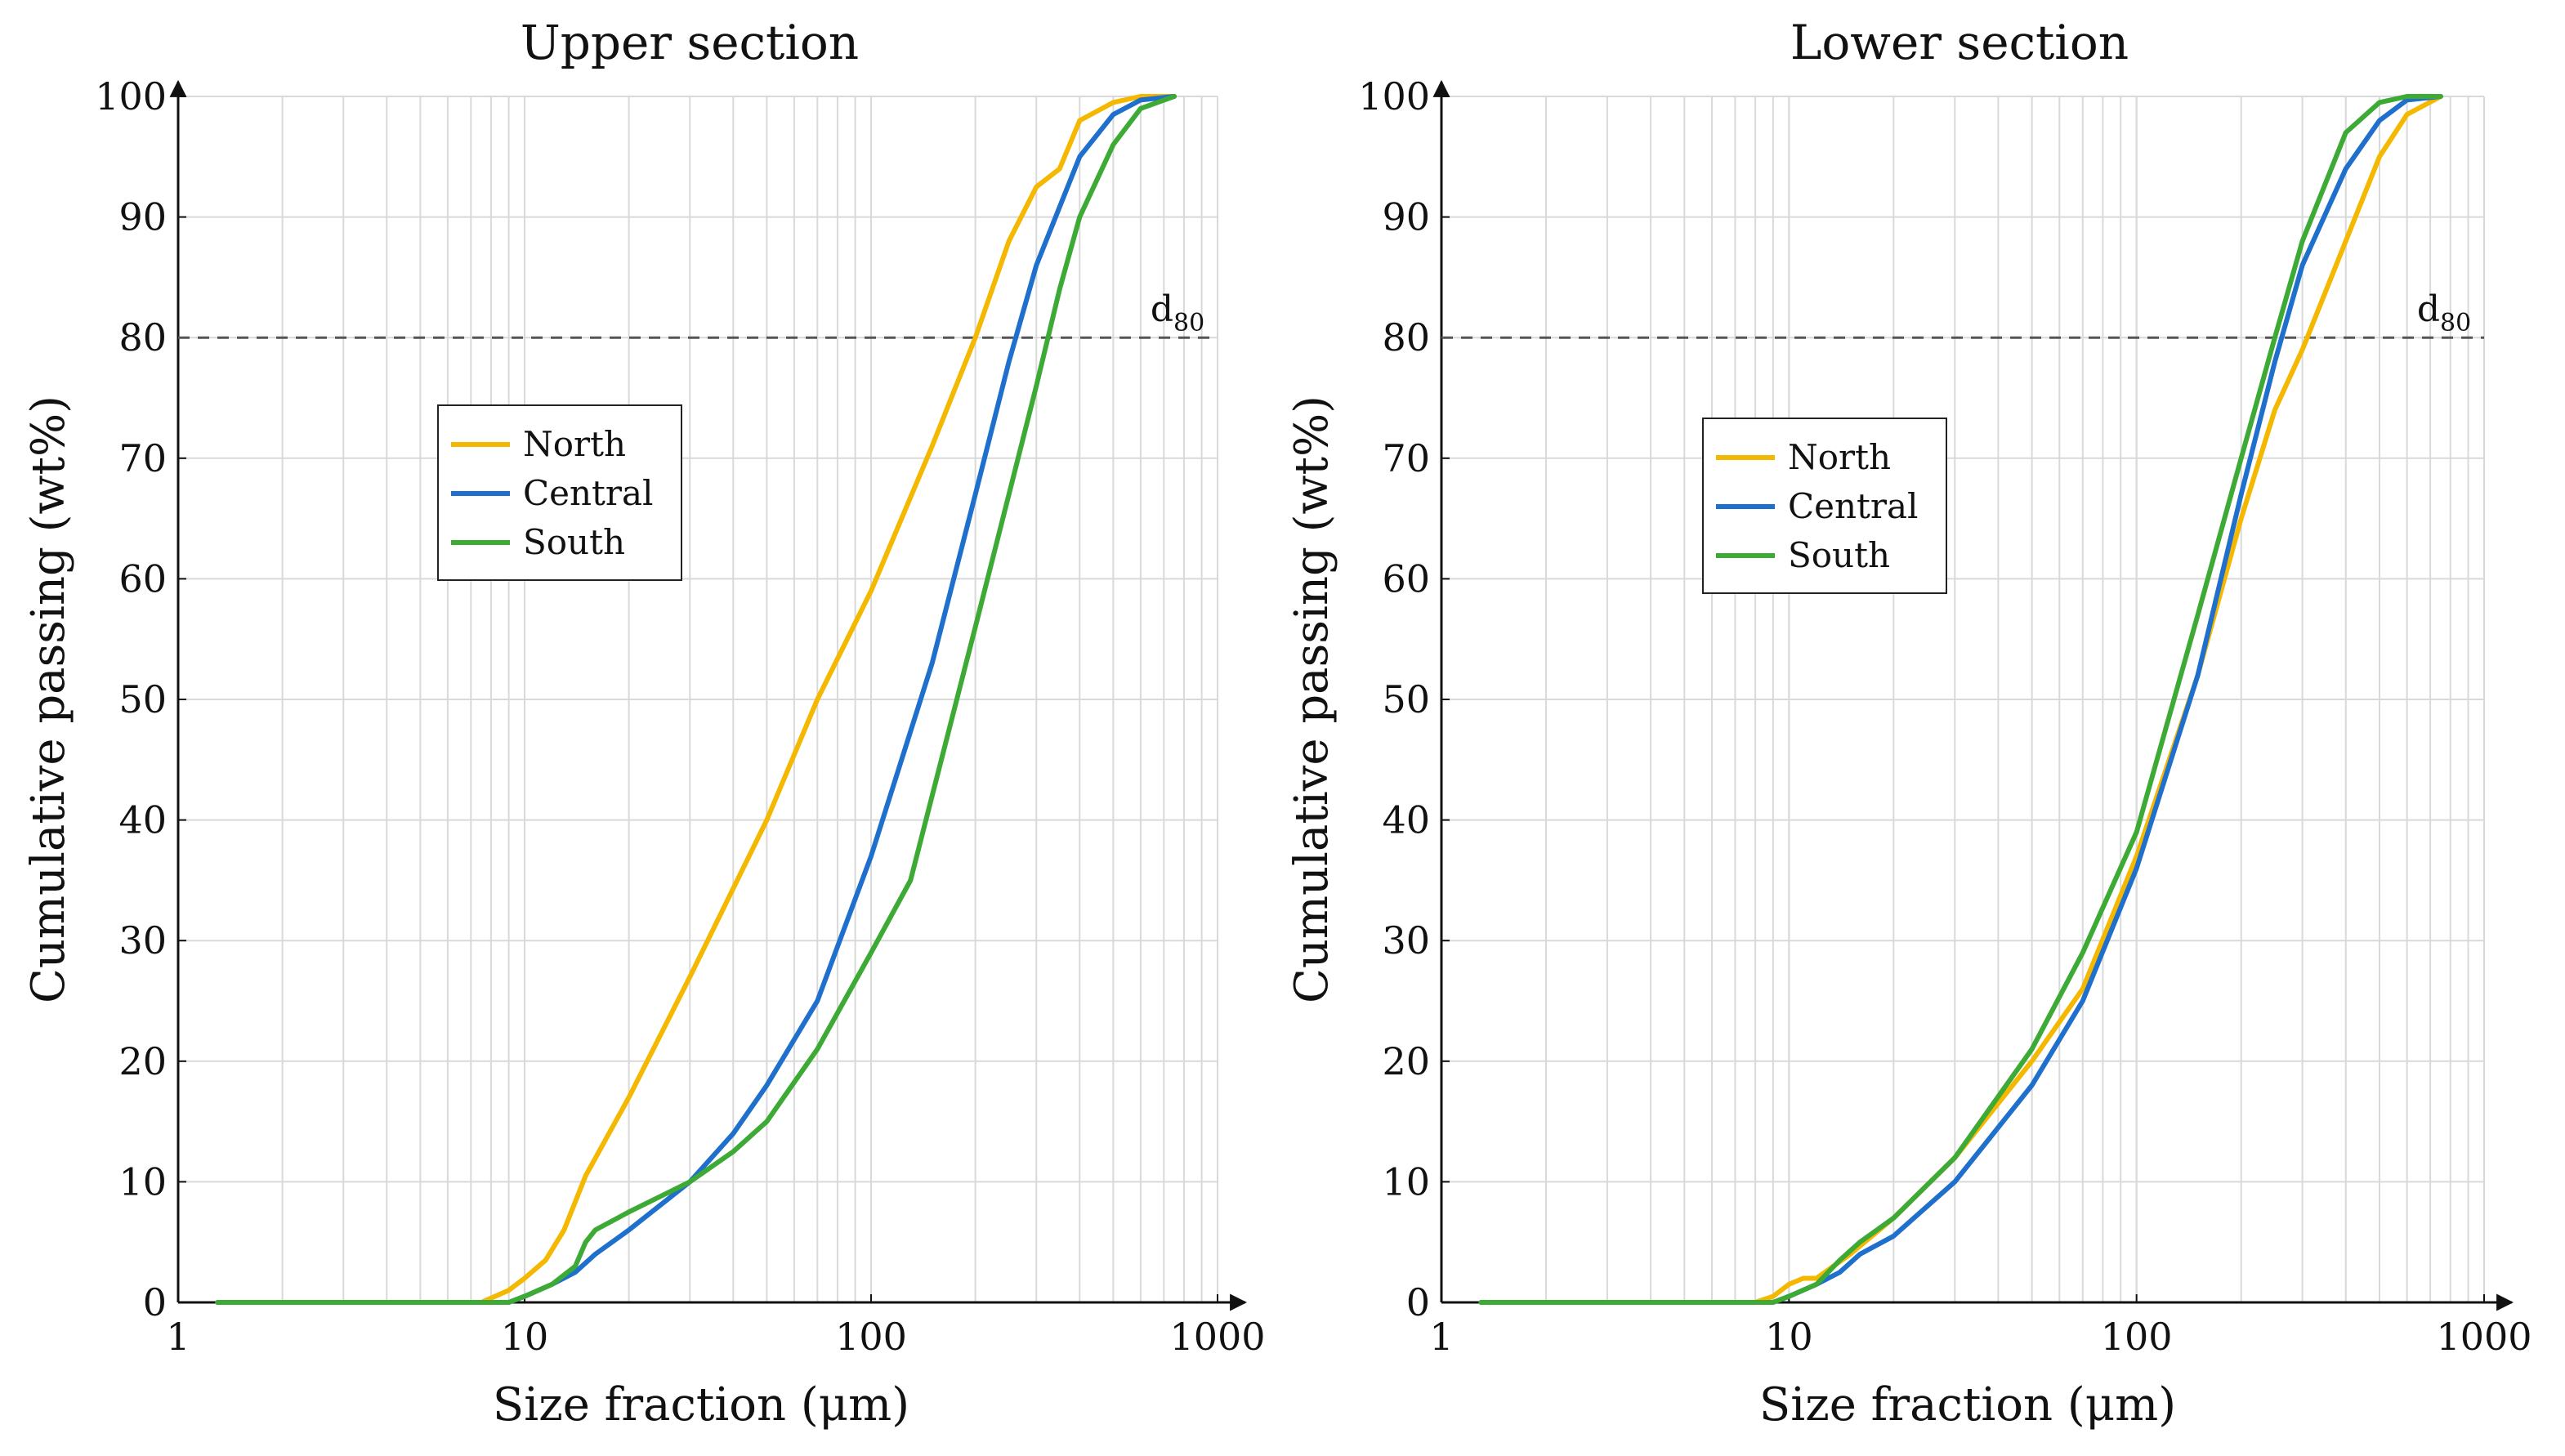 The image size is (2565, 1456). What do you see at coordinates (690, 42) in the screenshot?
I see `chart-title: Upper section` at bounding box center [690, 42].